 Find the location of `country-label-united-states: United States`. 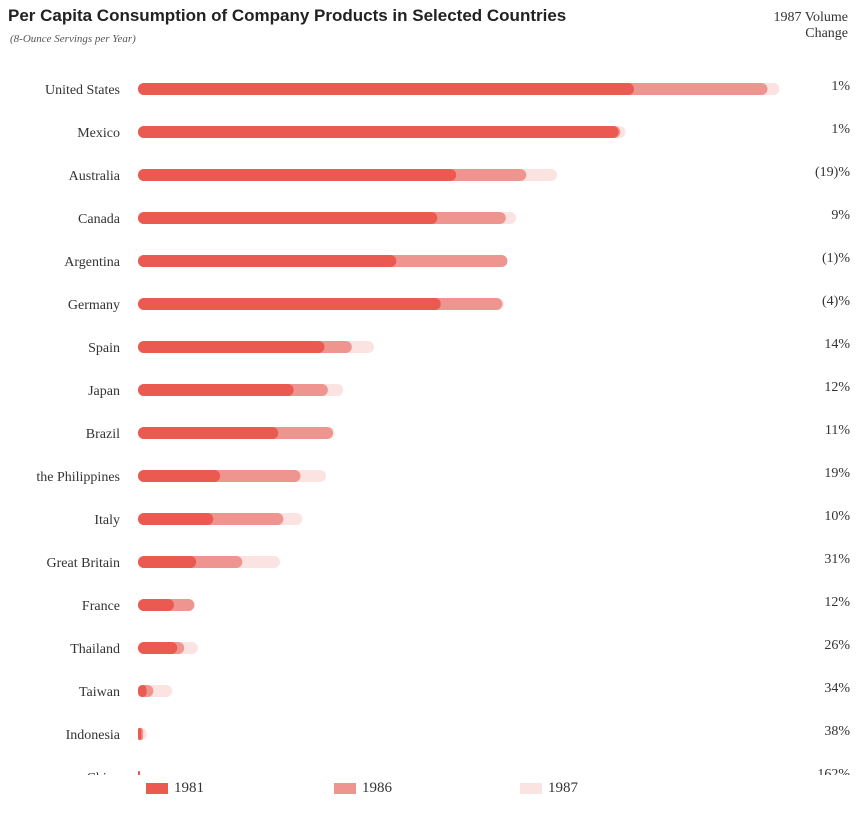

country-label-united-states: United States is located at coordinates (82, 90).